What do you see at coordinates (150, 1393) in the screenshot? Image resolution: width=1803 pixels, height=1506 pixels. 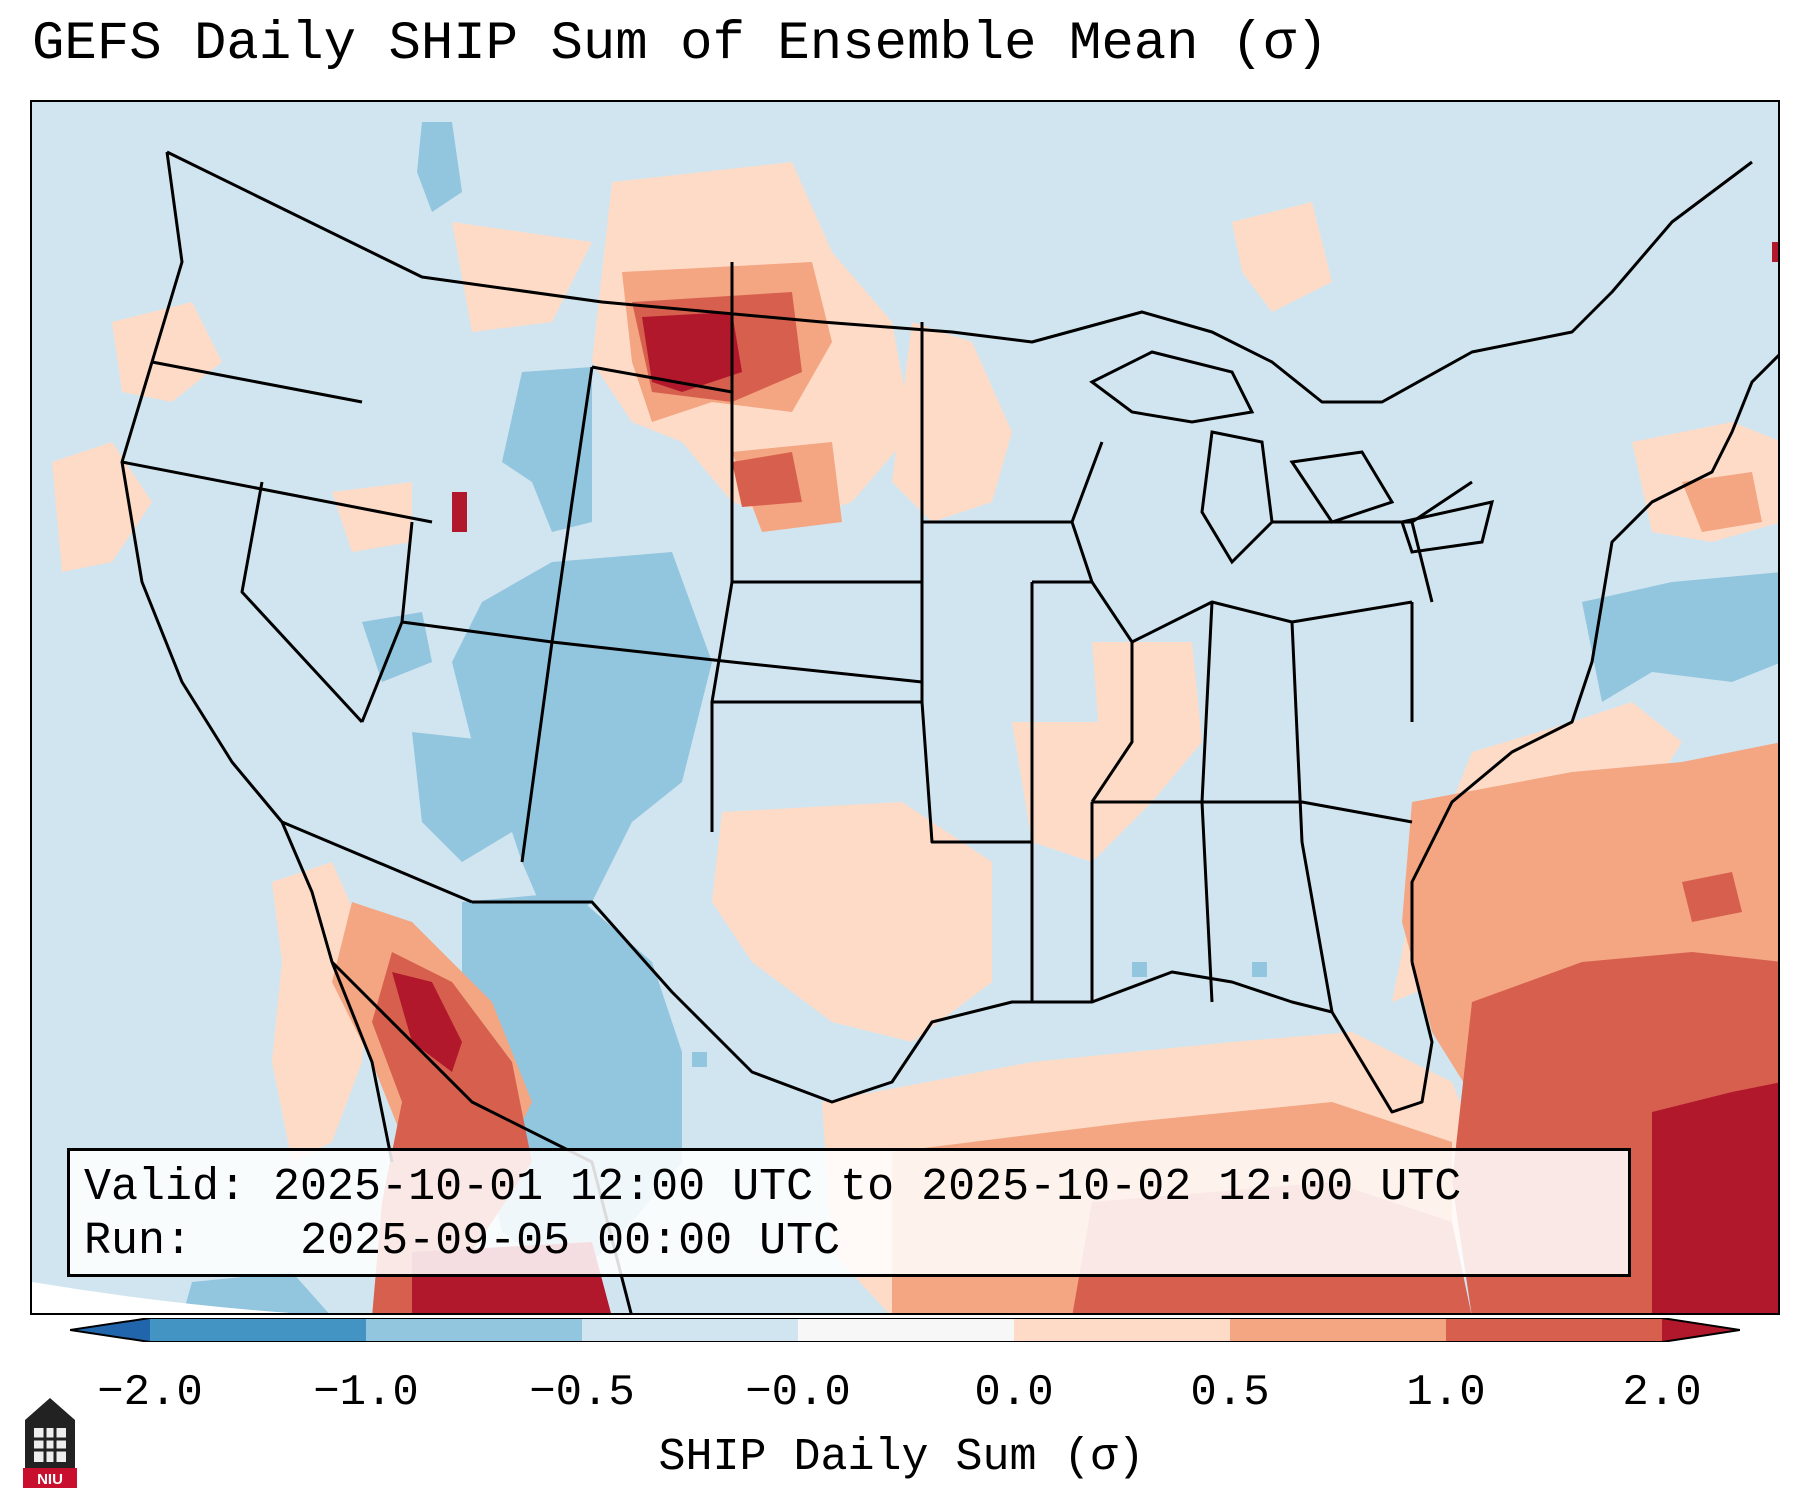 I see `colorbar-tick-0: −2.0` at bounding box center [150, 1393].